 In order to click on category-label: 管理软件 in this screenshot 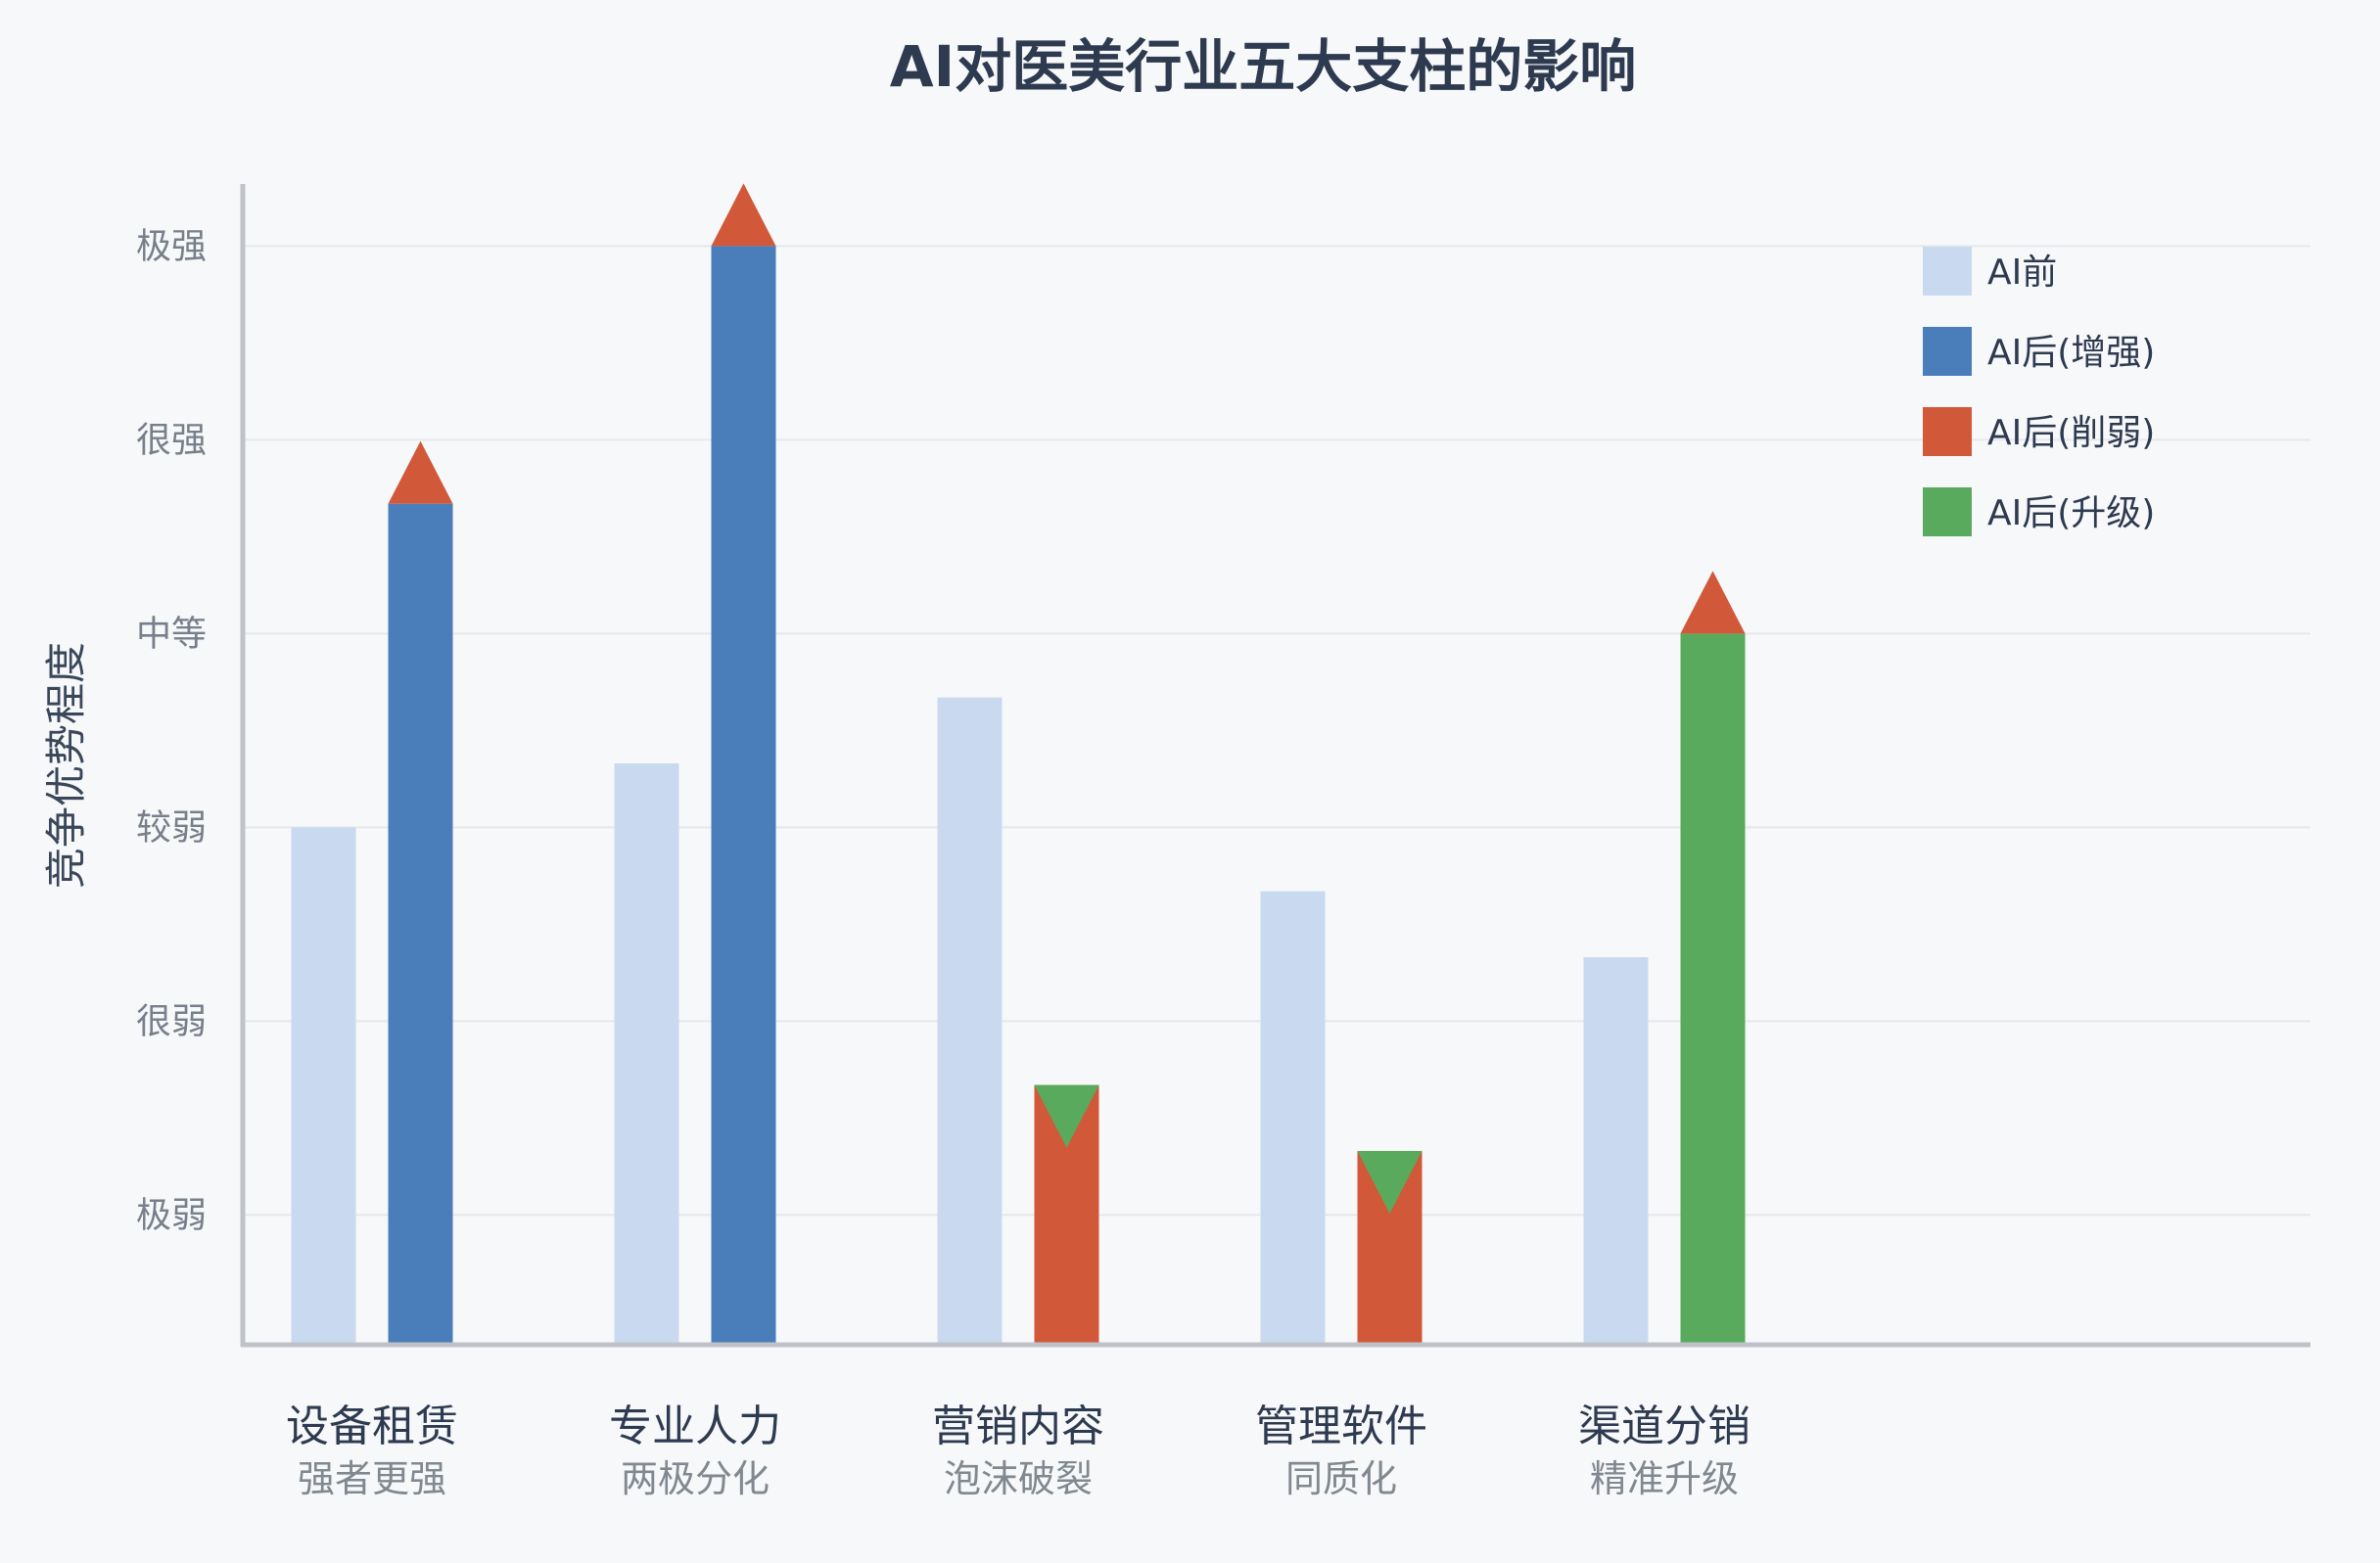, I will do `click(1341, 1426)`.